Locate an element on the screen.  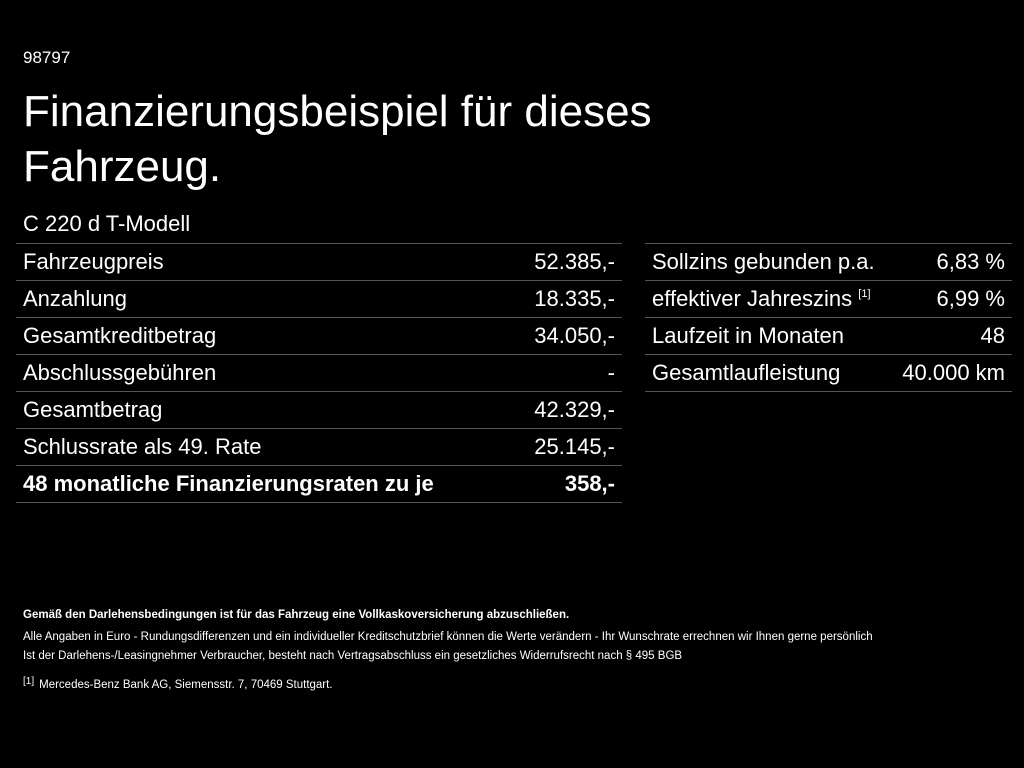
row-label: 48 monatliche Finanzierungsraten zu je is located at coordinates (264, 484).